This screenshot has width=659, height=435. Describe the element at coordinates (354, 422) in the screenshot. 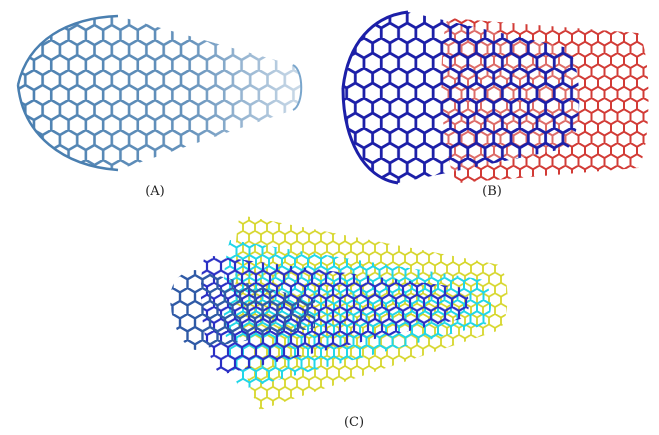

I see `panel-c-caption: (C)` at that location.